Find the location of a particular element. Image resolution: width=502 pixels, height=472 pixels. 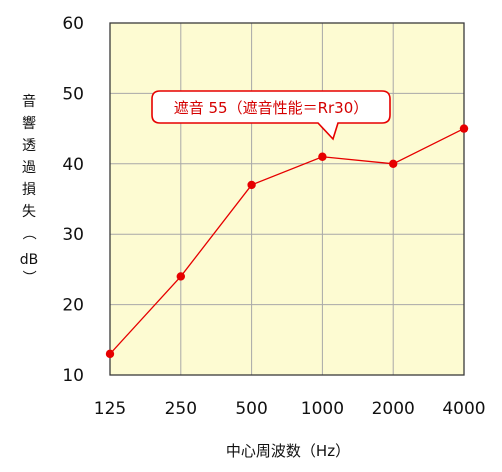

annotation-text: 遮音 55（遮音性能＝Rr30） is located at coordinates (271, 108).